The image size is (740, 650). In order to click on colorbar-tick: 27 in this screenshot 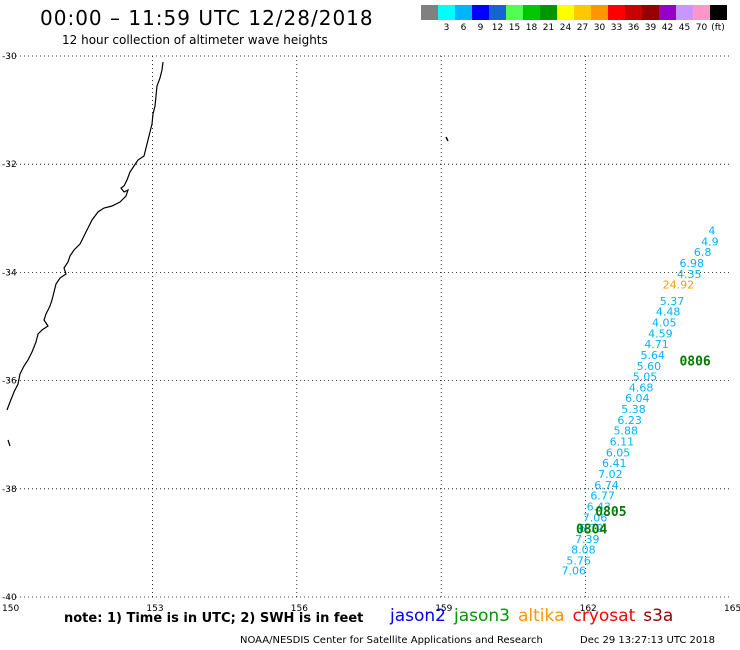, I will do `click(582, 28)`.